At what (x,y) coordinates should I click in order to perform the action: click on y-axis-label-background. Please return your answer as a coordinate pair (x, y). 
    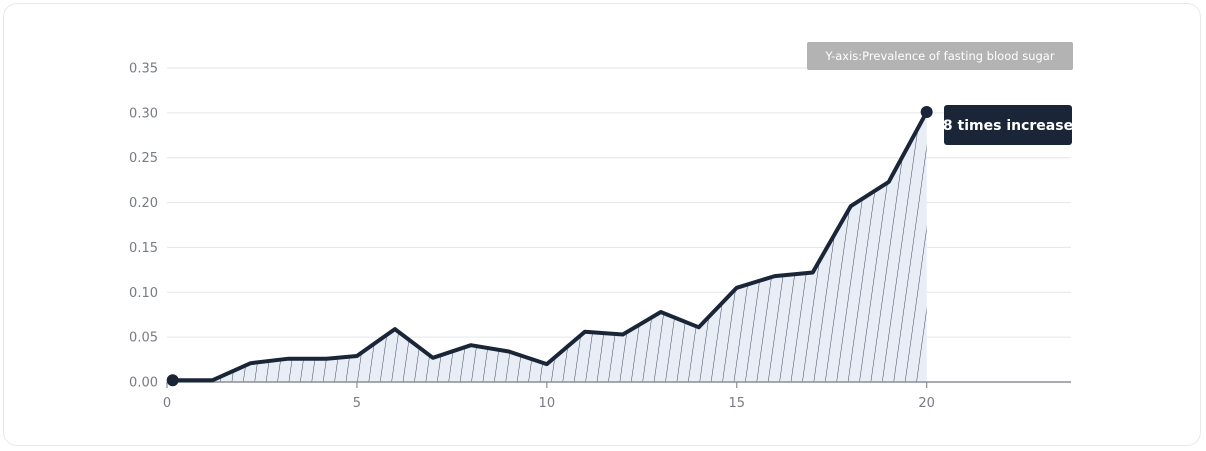
    Looking at the image, I should click on (940, 56).